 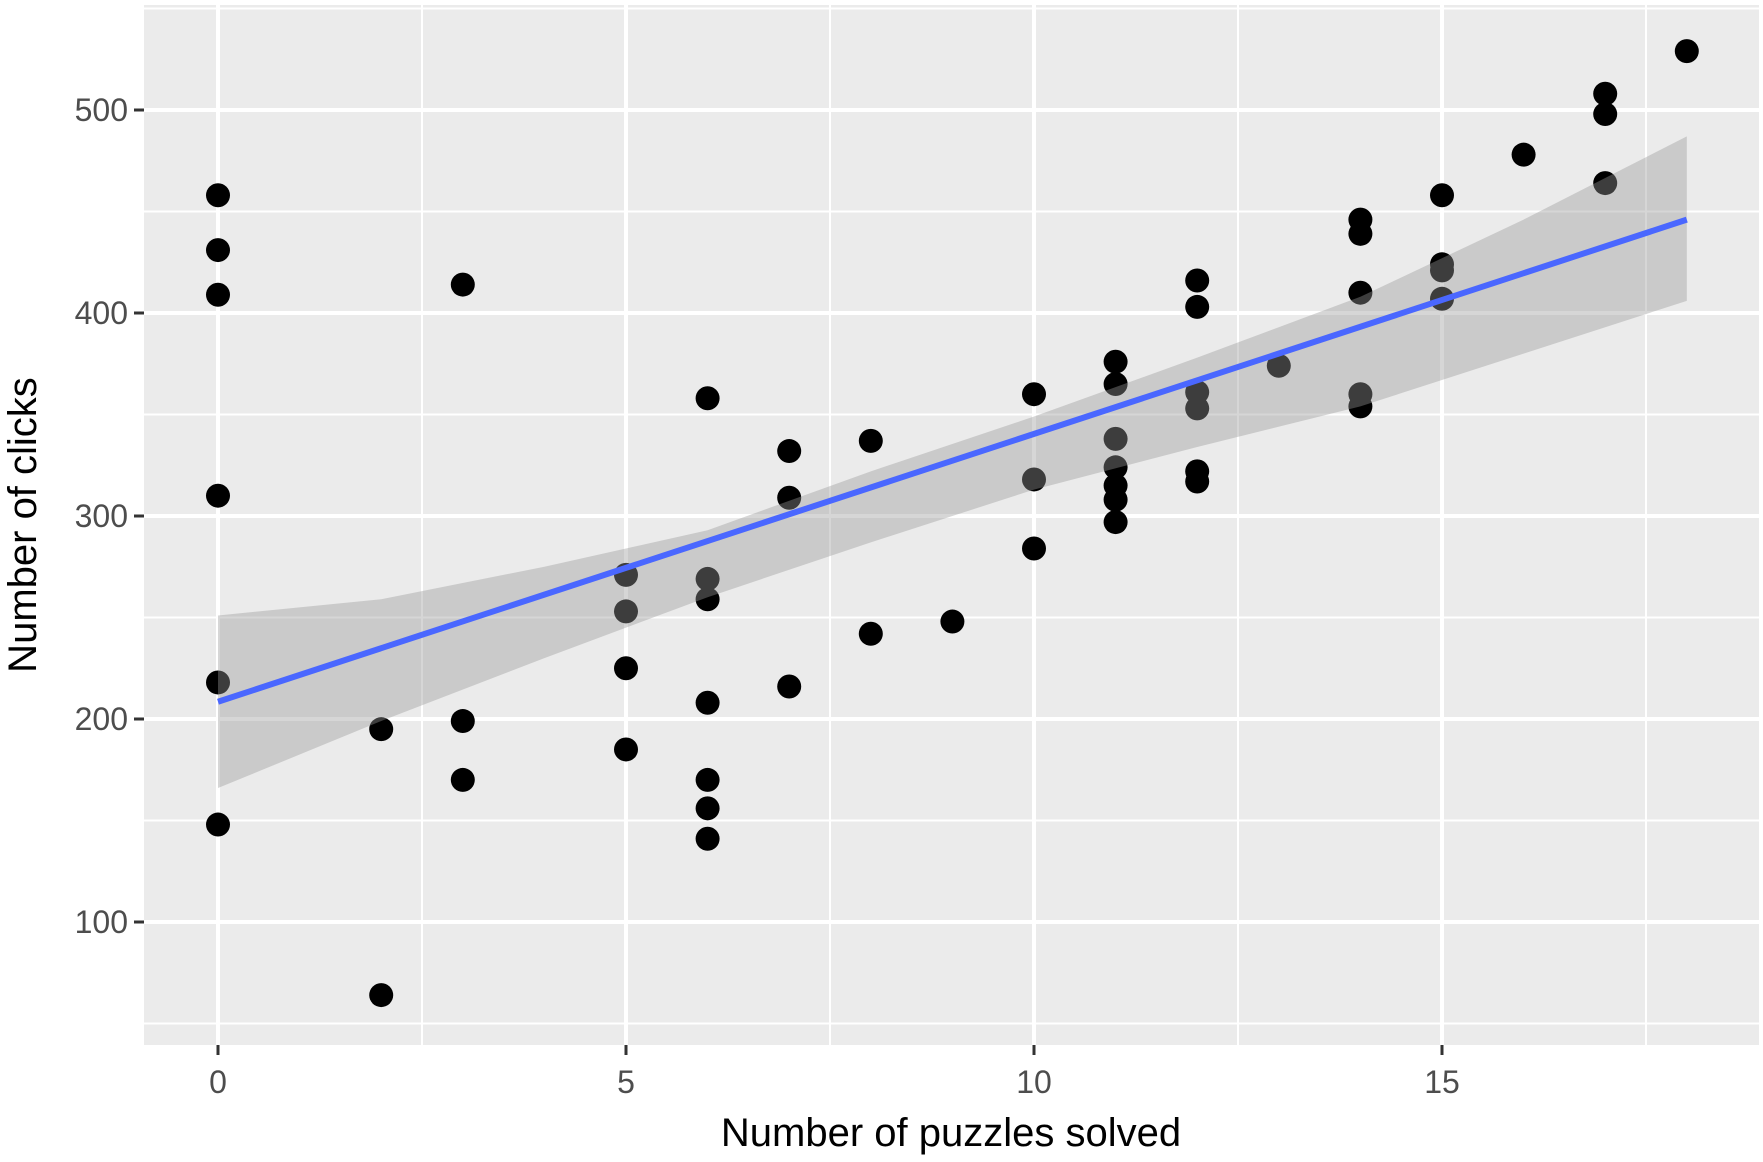 What do you see at coordinates (1034, 1082) in the screenshot?
I see `x-tick-label: 10` at bounding box center [1034, 1082].